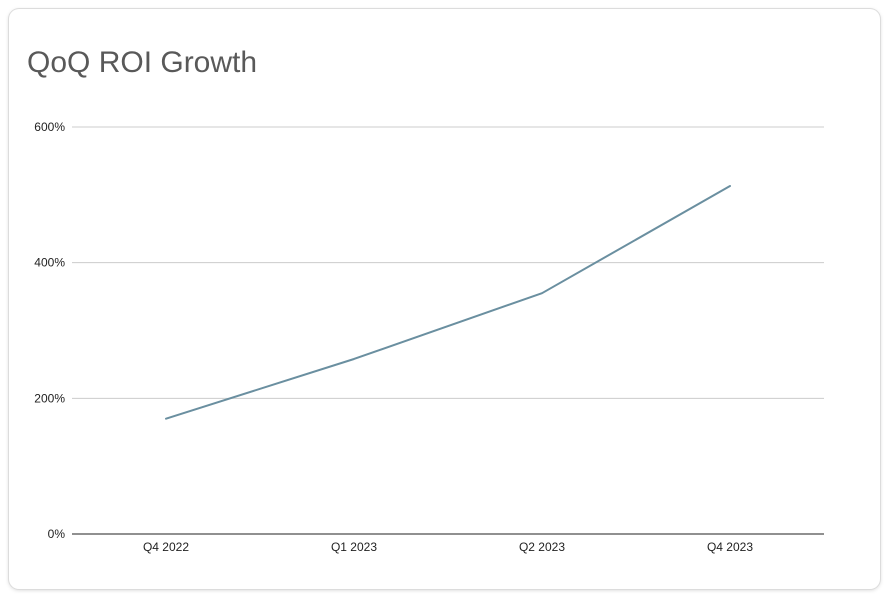  Describe the element at coordinates (730, 547) in the screenshot. I see `x-tick-label: Q4 2023` at that location.